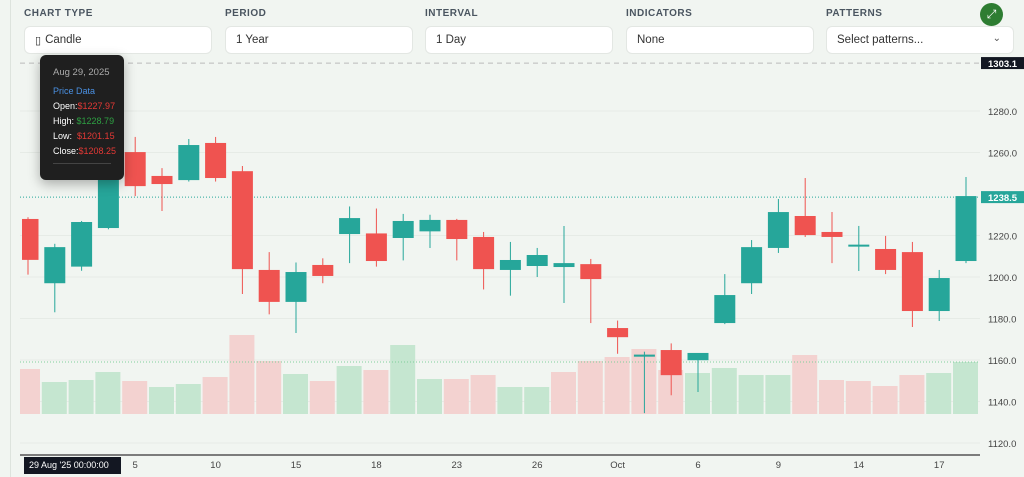  Describe the element at coordinates (118, 40) in the screenshot. I see `chart-type-select: ▯ Candle` at that location.